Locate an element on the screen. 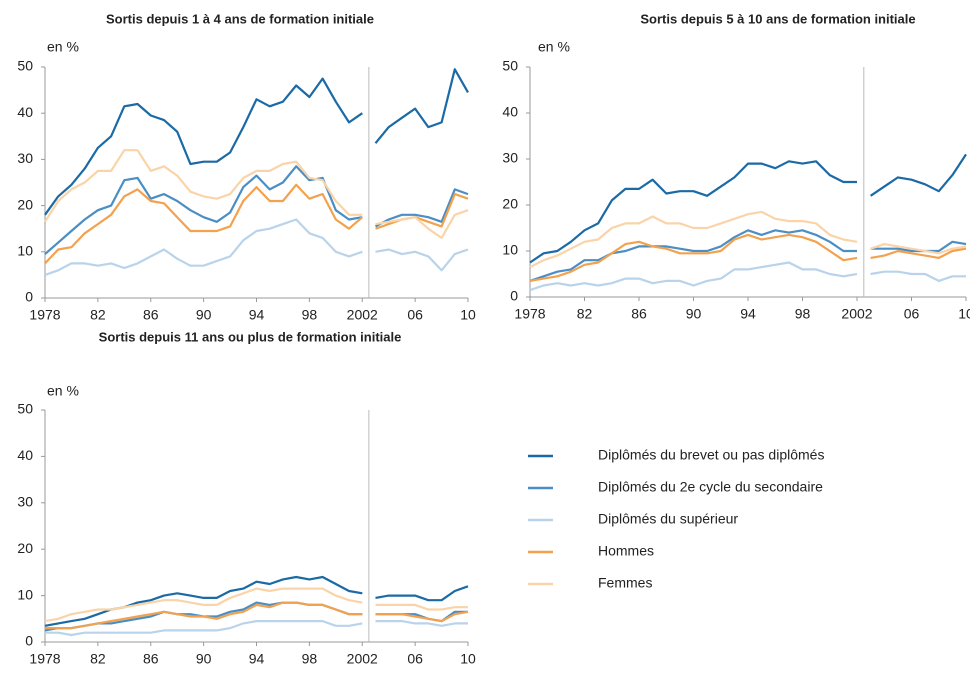 Image resolution: width=970 pixels, height=674 pixels. legend-label: Hommes is located at coordinates (626, 551).